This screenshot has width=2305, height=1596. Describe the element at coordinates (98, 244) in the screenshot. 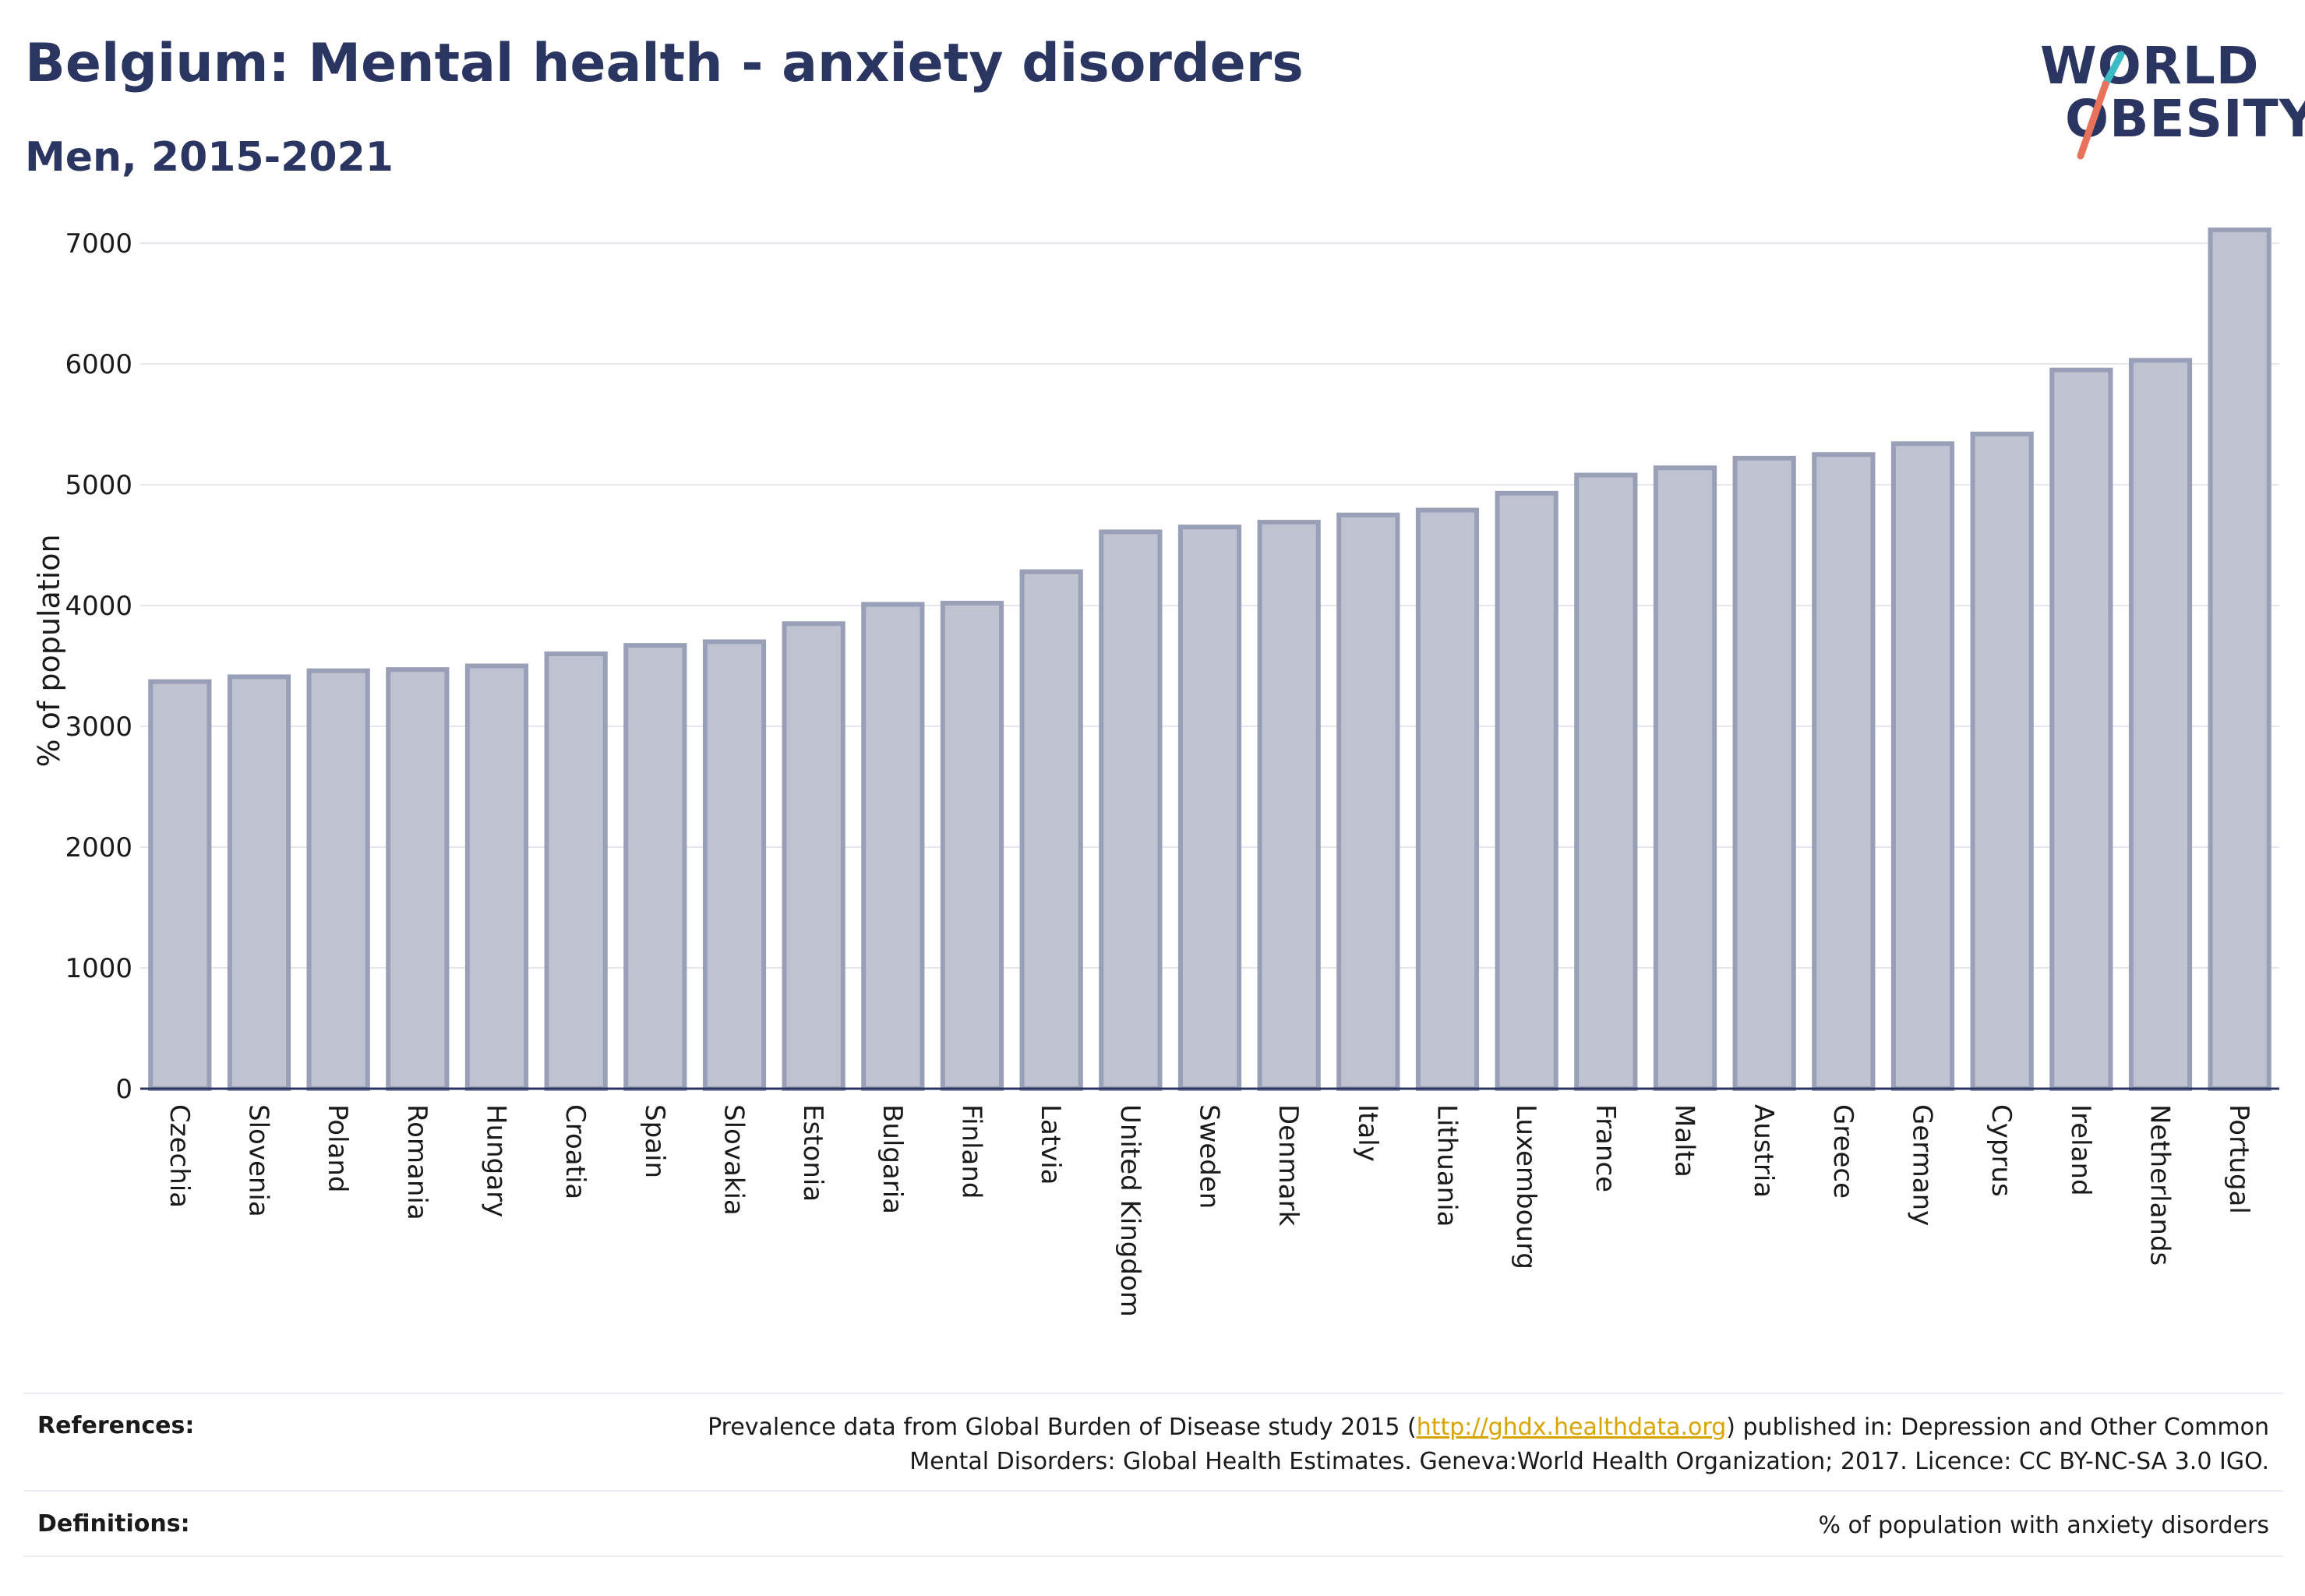

I see `y-tick-label: 7000` at that location.